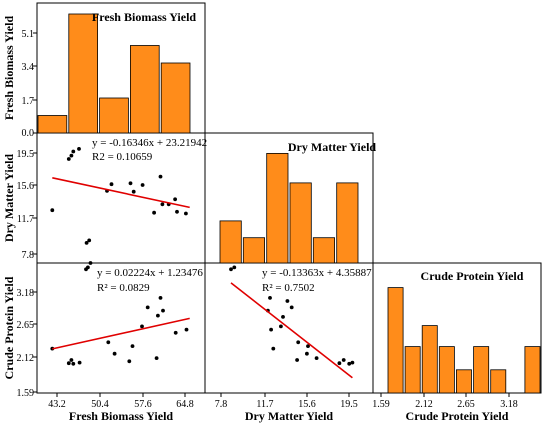 This screenshot has width=550, height=426. Describe the element at coordinates (317, 273) in the screenshot. I see `dm-cp-equation: y = -0.13363x + 4.35887` at that location.